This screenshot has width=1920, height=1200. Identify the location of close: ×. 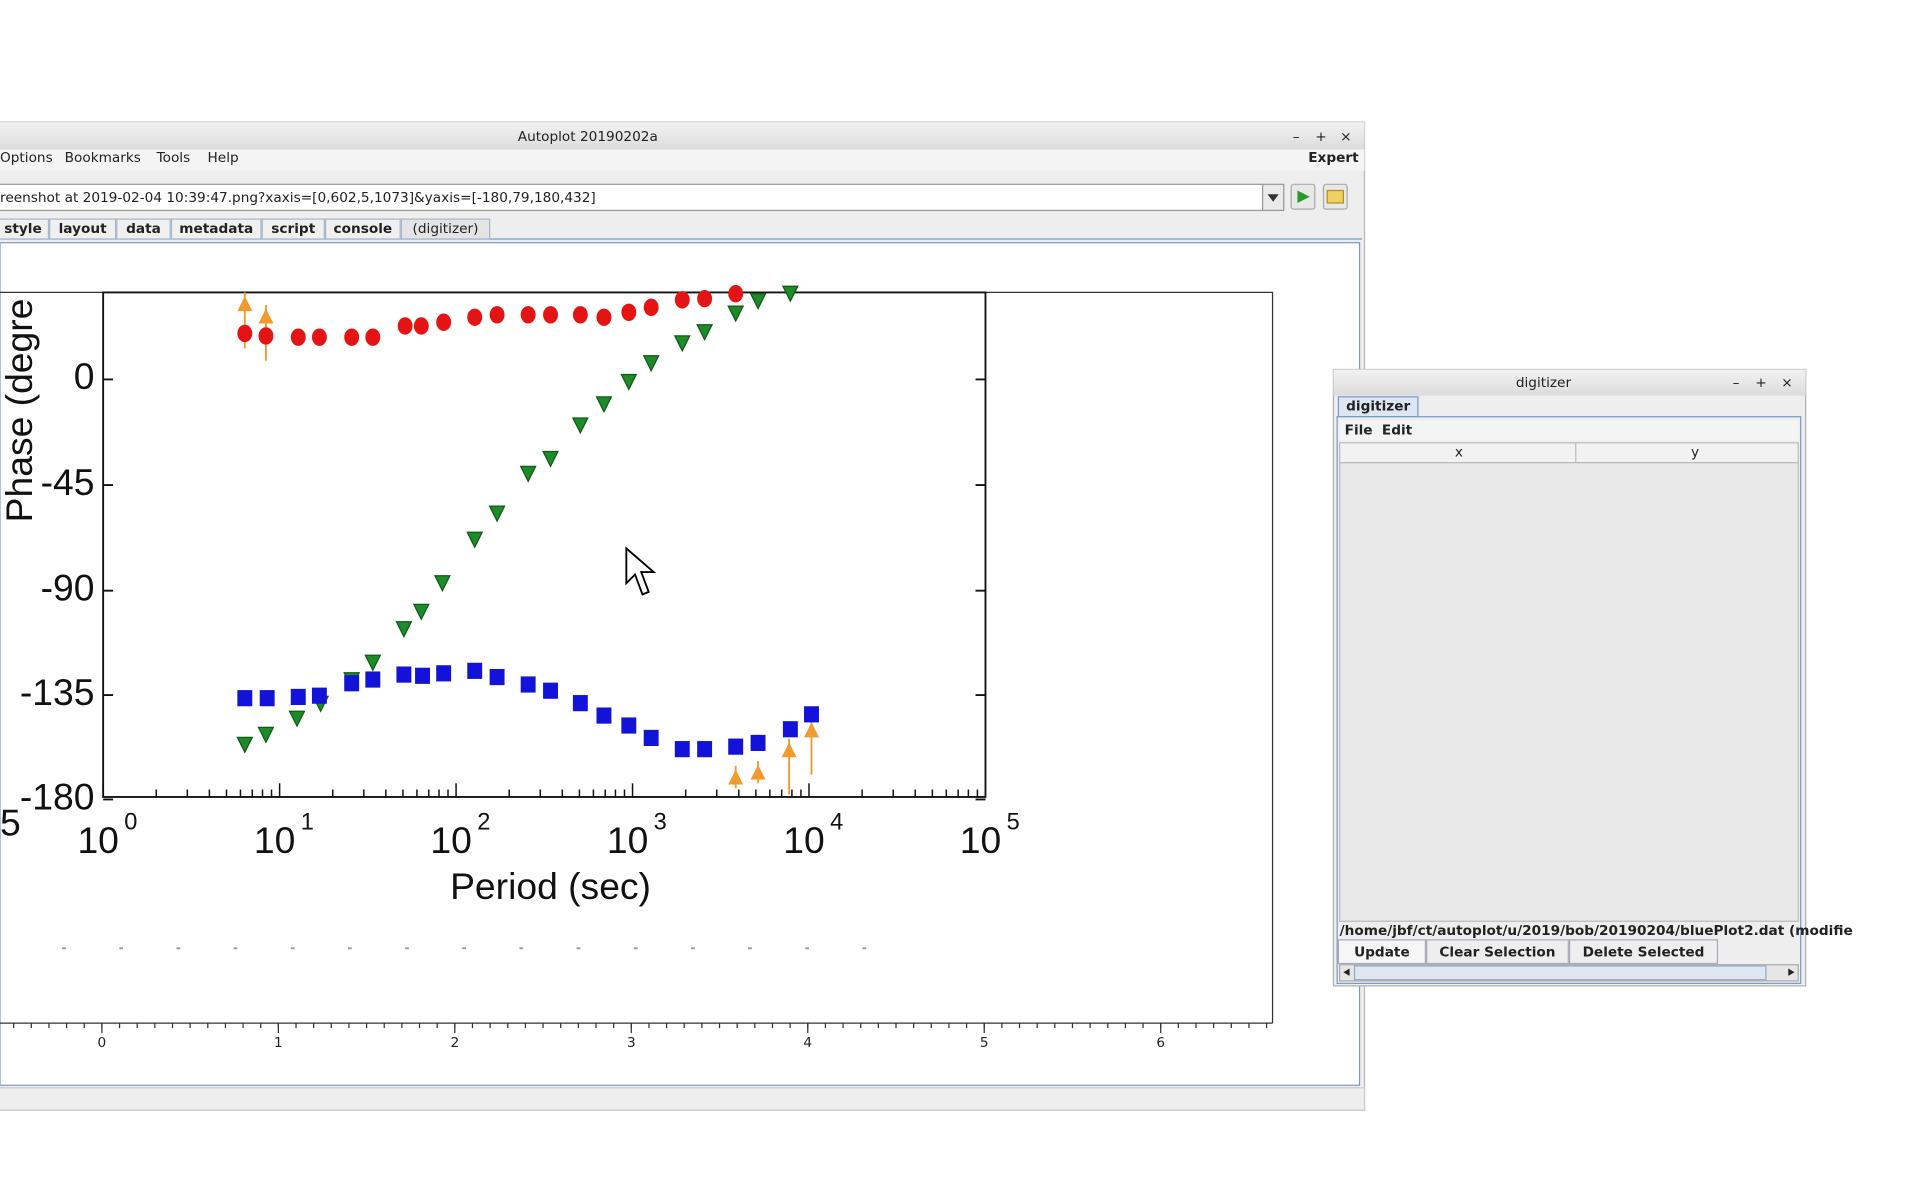
(1345, 137).